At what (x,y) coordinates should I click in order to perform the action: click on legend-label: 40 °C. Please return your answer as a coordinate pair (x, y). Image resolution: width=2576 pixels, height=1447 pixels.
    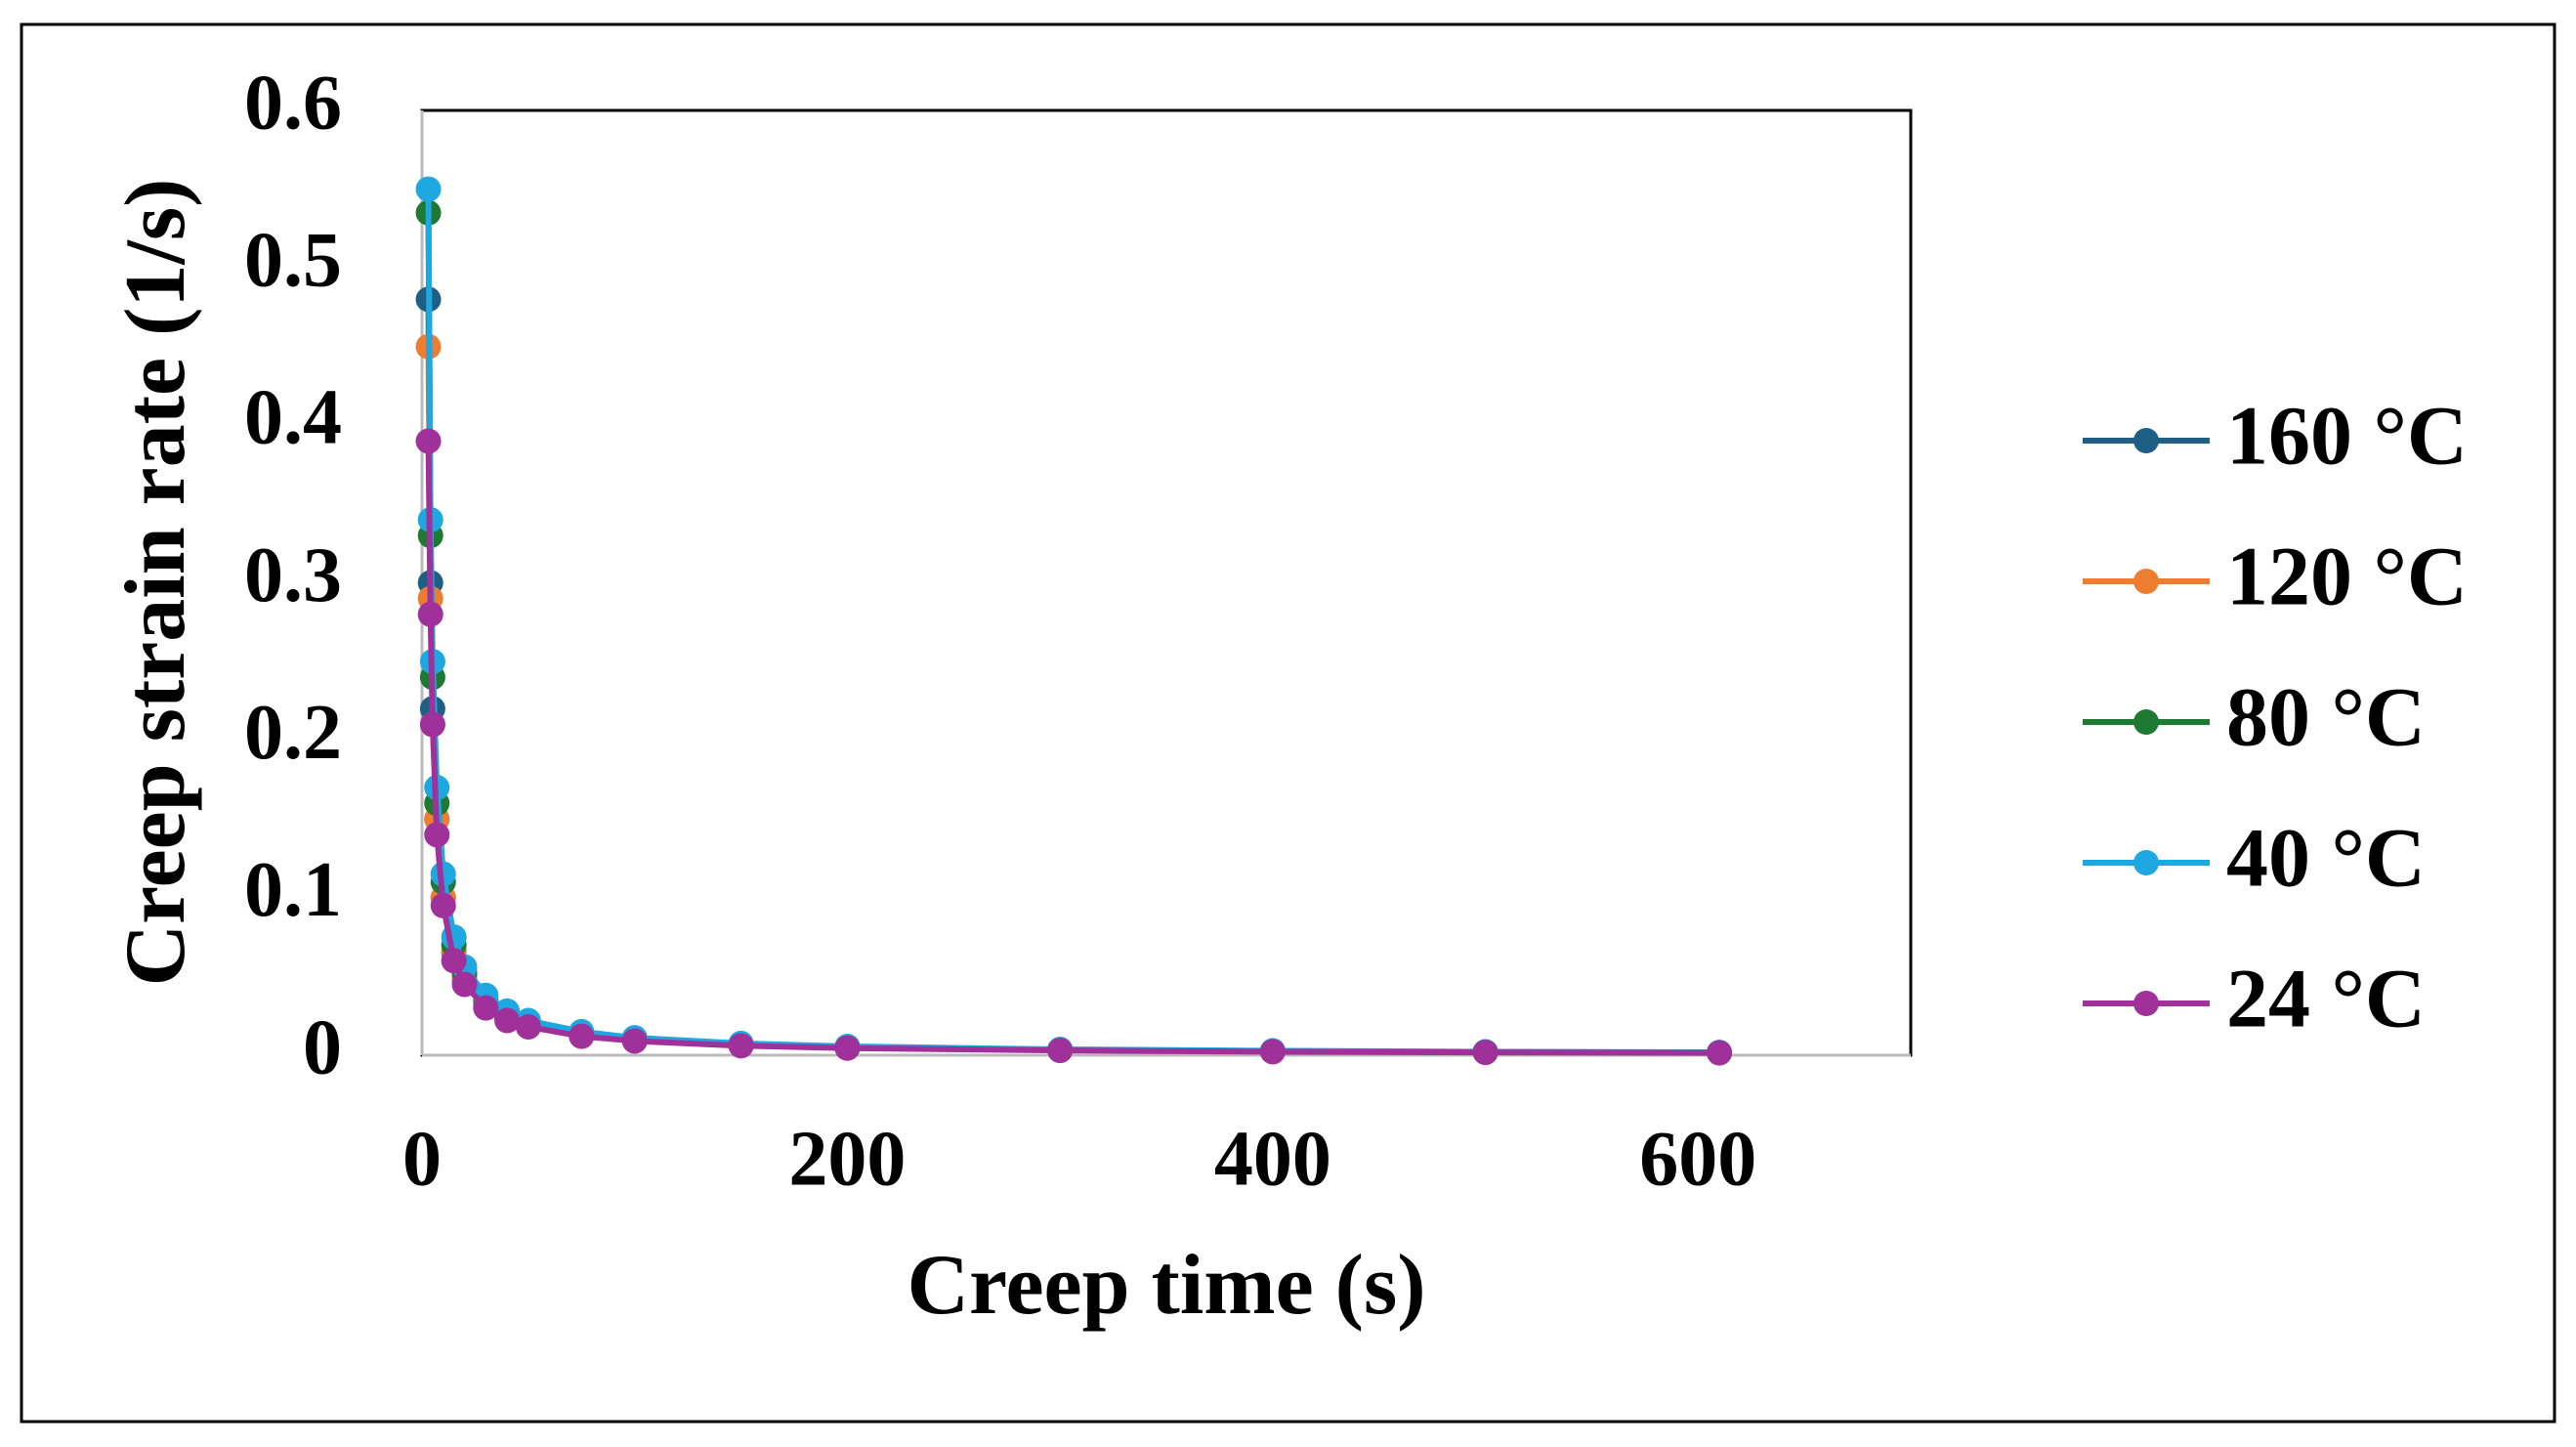
    Looking at the image, I should click on (2326, 858).